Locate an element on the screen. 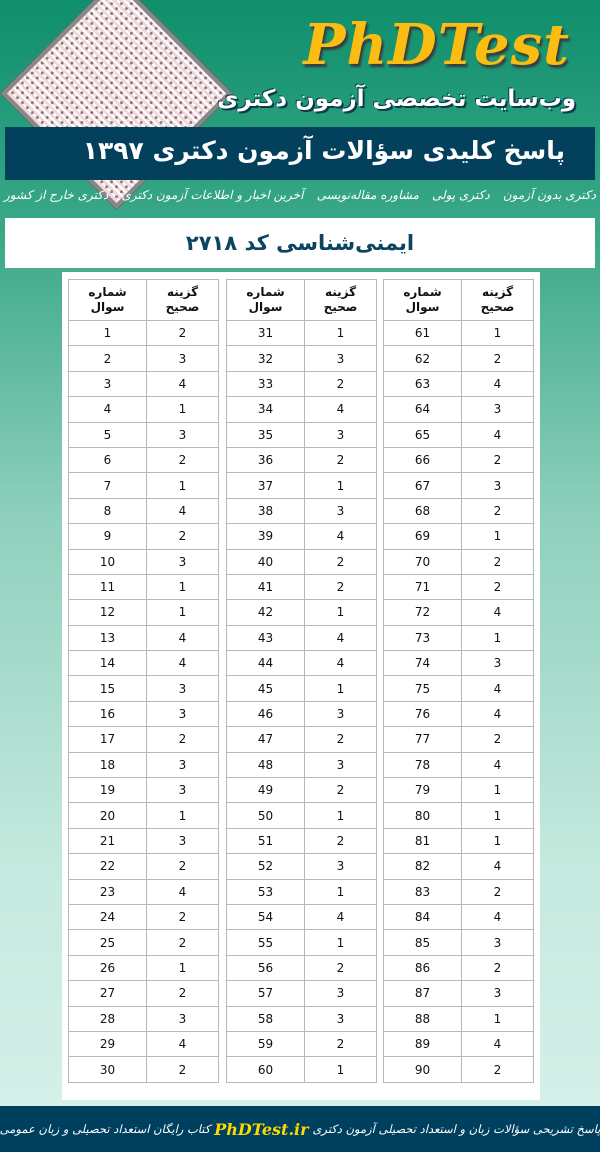  question-number: 21 is located at coordinates (107, 841).